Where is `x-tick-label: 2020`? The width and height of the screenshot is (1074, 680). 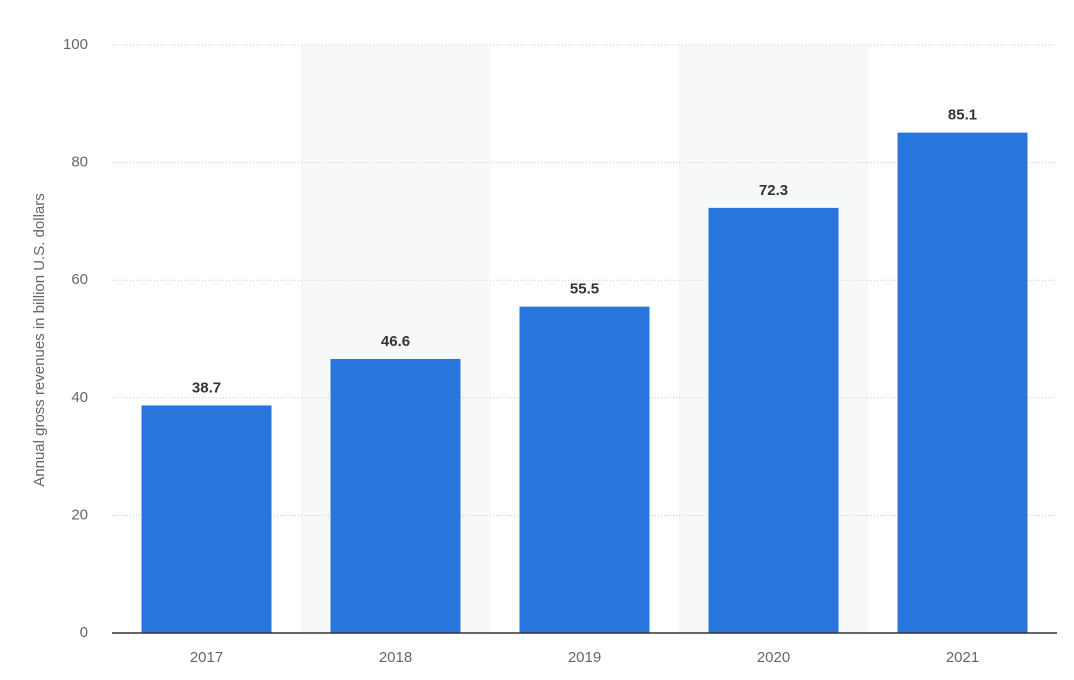 x-tick-label: 2020 is located at coordinates (773, 657).